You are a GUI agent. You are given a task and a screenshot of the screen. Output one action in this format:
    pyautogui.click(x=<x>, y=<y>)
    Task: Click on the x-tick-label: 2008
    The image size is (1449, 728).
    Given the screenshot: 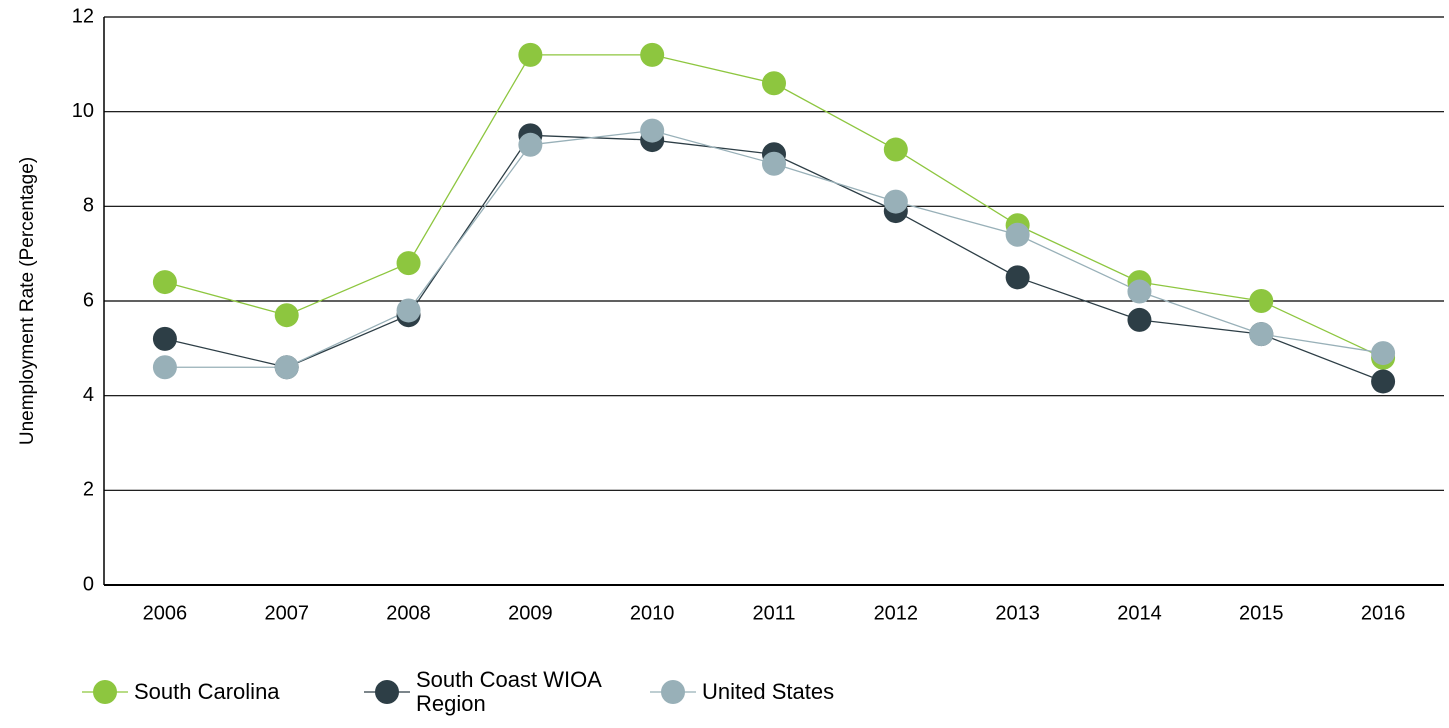 What is the action you would take?
    pyautogui.click(x=408, y=613)
    